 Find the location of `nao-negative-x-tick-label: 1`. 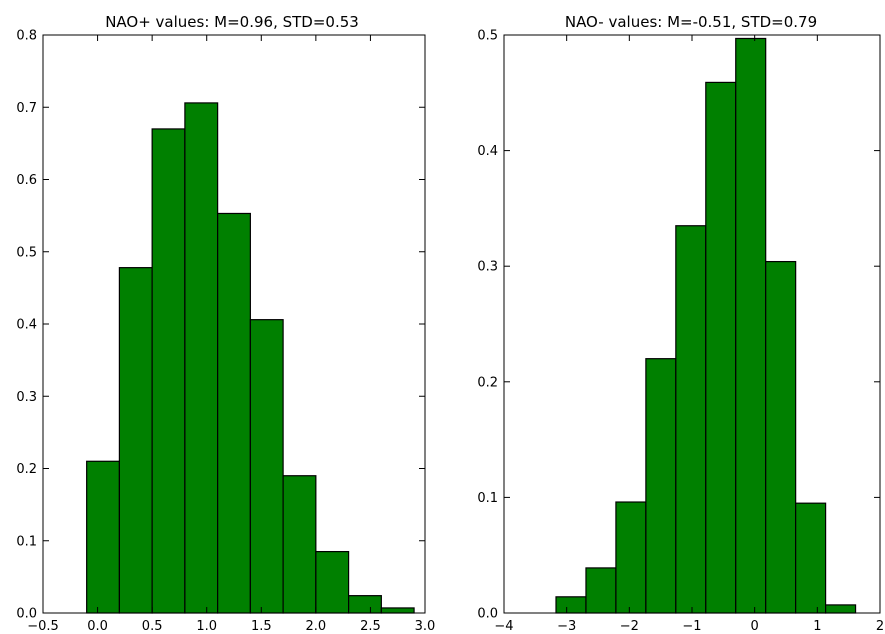

nao-negative-x-tick-label: 1 is located at coordinates (817, 626).